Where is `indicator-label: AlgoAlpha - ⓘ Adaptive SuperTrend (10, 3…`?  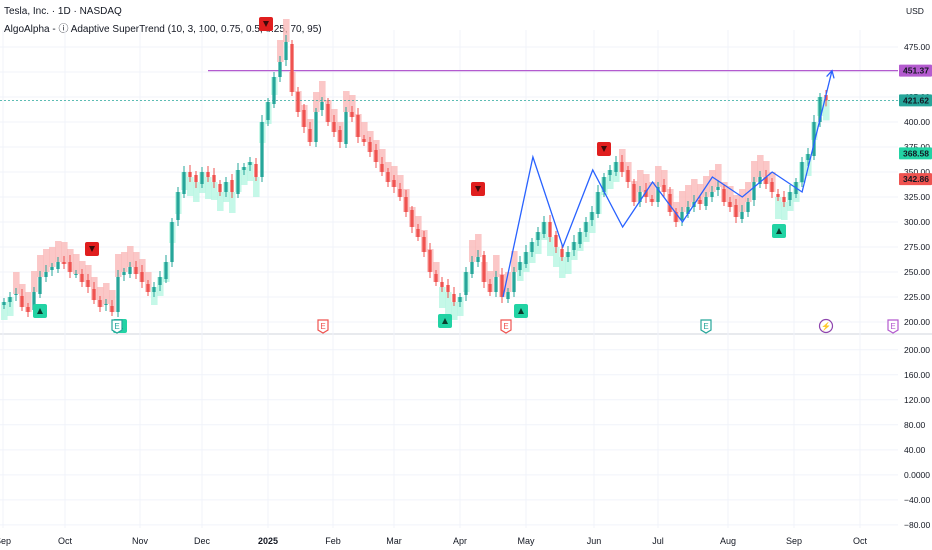
indicator-label: AlgoAlpha - ⓘ Adaptive SuperTrend (10, 3… is located at coordinates (163, 29).